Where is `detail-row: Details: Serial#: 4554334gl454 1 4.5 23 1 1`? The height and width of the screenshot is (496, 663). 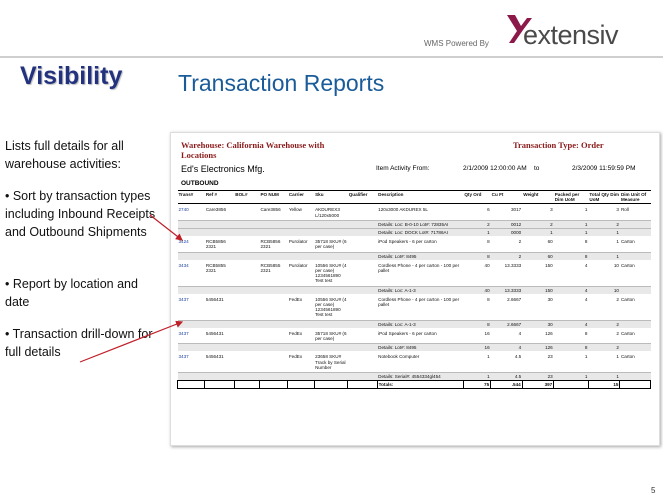
detail-row: Details: Serial#: 4554334gl454 1 4.5 23 1 1 is located at coordinates (414, 376).